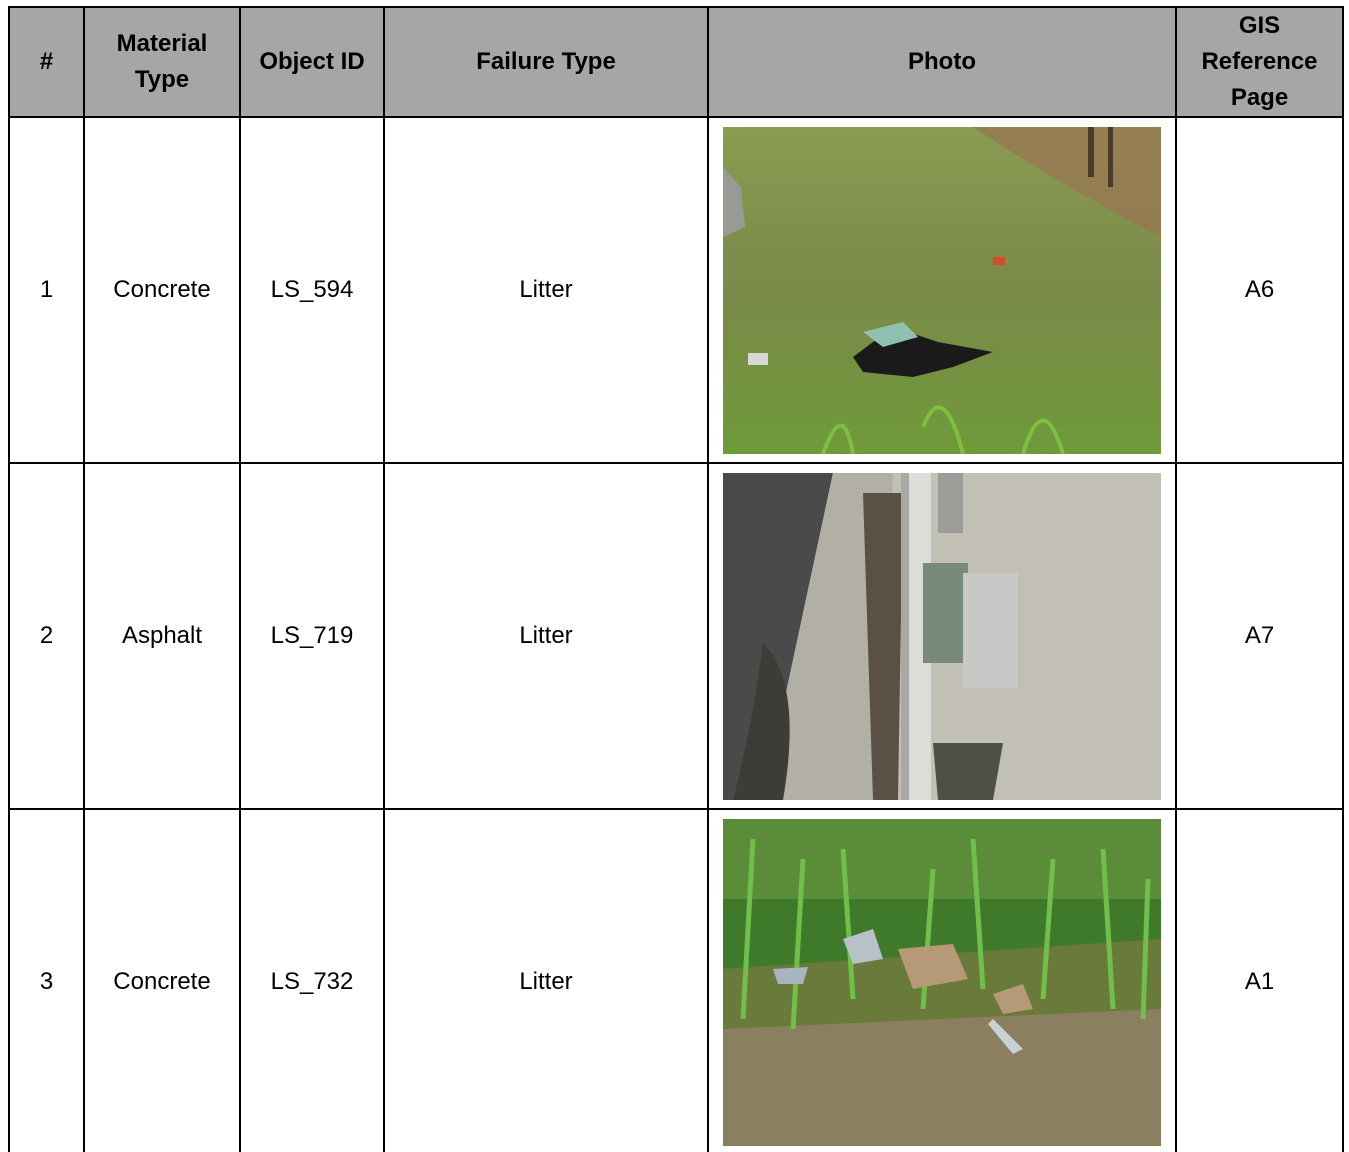  What do you see at coordinates (162, 62) in the screenshot?
I see `header-cell: Material Type` at bounding box center [162, 62].